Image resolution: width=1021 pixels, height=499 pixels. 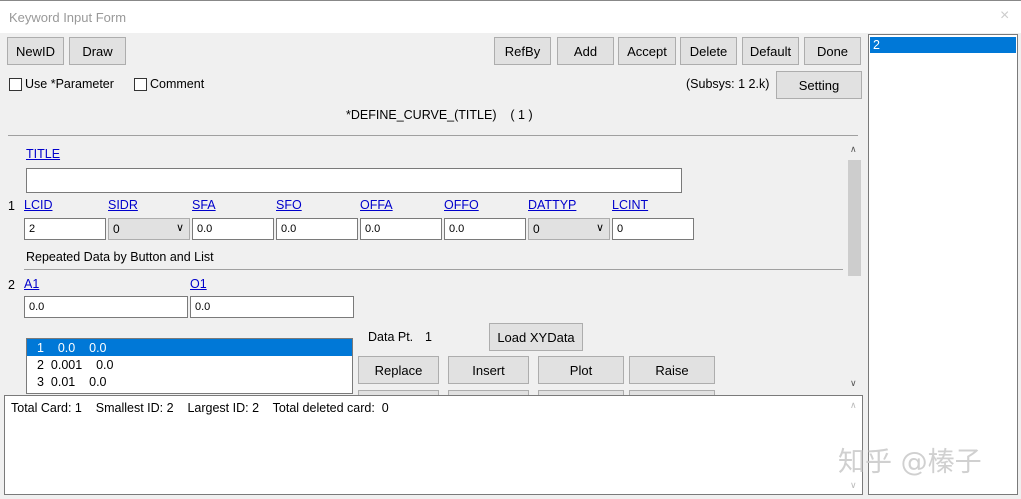 What do you see at coordinates (72, 382) in the screenshot?
I see `list-item: 3 0.01 0.0` at bounding box center [72, 382].